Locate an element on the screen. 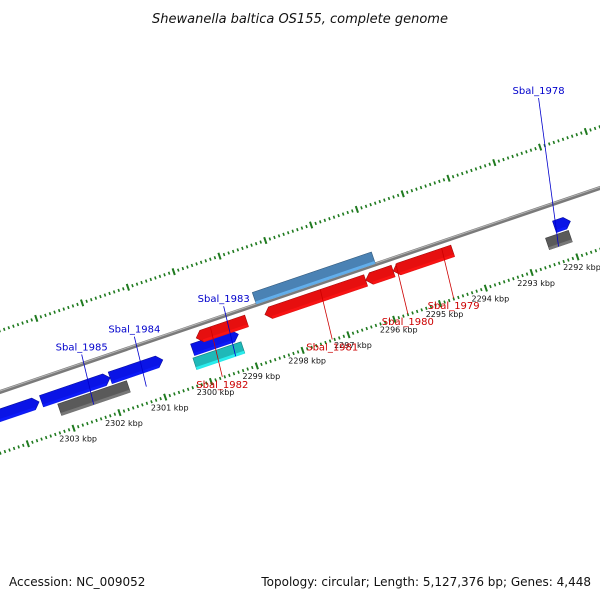 This screenshot has width=600, height=600. tick-label: 2300 kbp is located at coordinates (216, 392).